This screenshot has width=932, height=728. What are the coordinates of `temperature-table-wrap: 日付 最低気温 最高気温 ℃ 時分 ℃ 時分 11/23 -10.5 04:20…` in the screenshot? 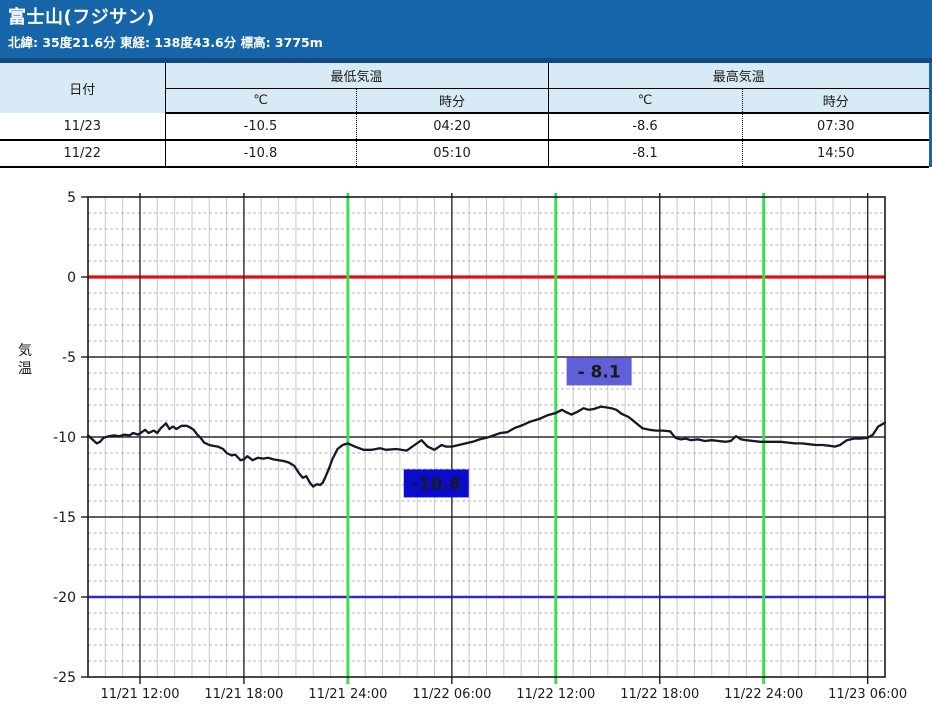 It's located at (466, 115).